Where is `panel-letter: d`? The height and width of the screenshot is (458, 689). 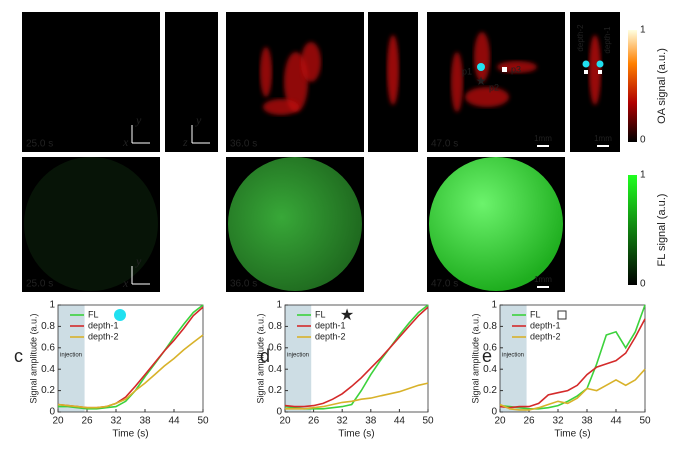 panel-letter: d is located at coordinates (265, 356).